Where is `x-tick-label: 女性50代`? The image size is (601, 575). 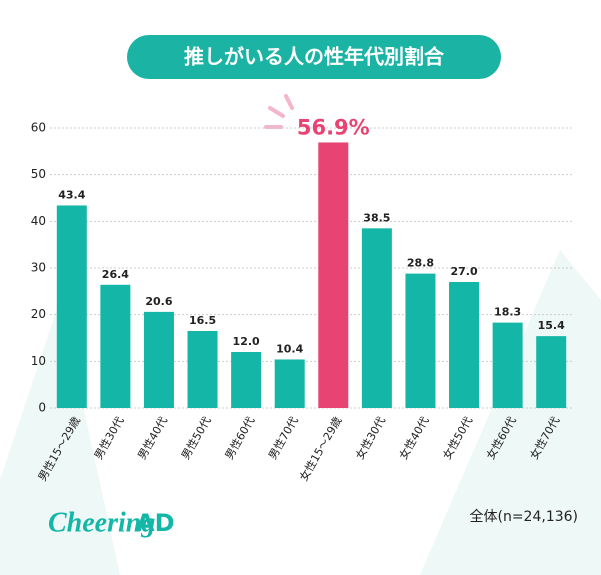
x-tick-label: 女性50代 is located at coordinates (458, 438).